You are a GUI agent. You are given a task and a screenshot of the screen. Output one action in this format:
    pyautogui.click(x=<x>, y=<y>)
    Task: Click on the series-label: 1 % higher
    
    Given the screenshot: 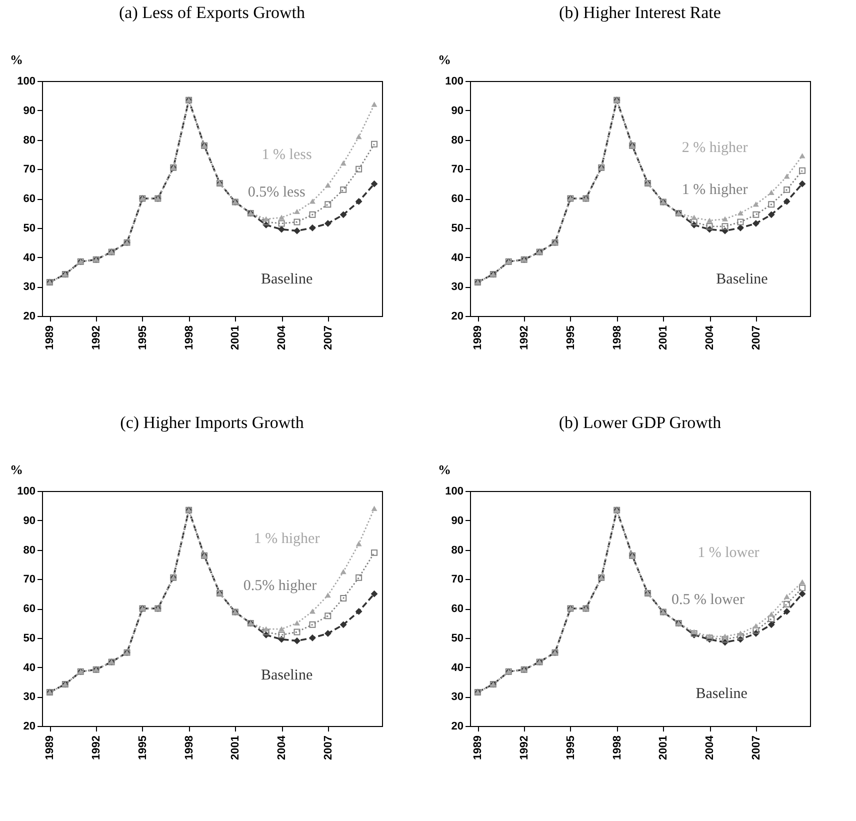 What is the action you would take?
    pyautogui.click(x=715, y=190)
    